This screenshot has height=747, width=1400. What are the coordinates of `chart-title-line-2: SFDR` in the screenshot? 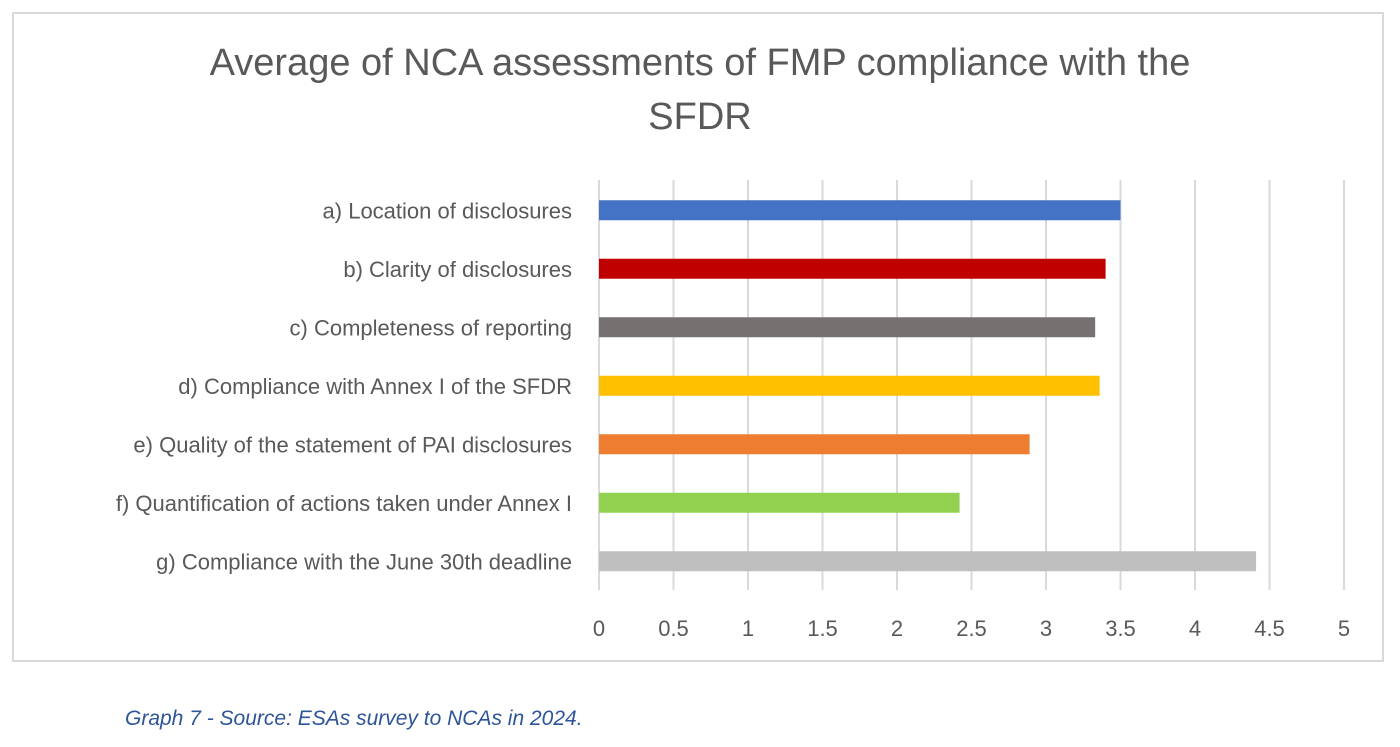 It's located at (700, 117).